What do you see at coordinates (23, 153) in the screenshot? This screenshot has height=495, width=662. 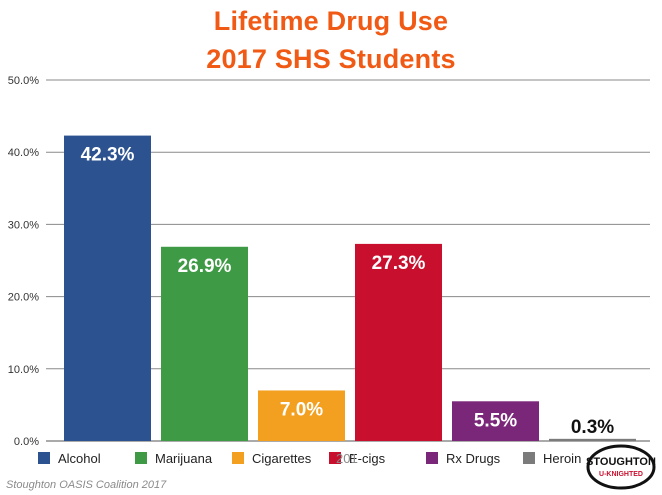 I see `y-tick-label: 40.0%` at bounding box center [23, 153].